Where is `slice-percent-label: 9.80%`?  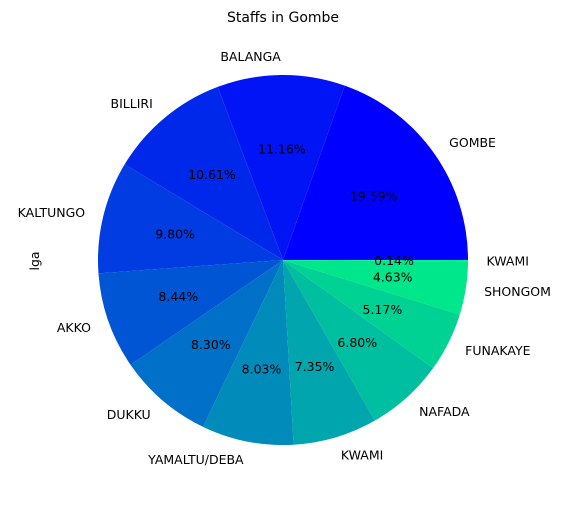 slice-percent-label: 9.80% is located at coordinates (175, 234).